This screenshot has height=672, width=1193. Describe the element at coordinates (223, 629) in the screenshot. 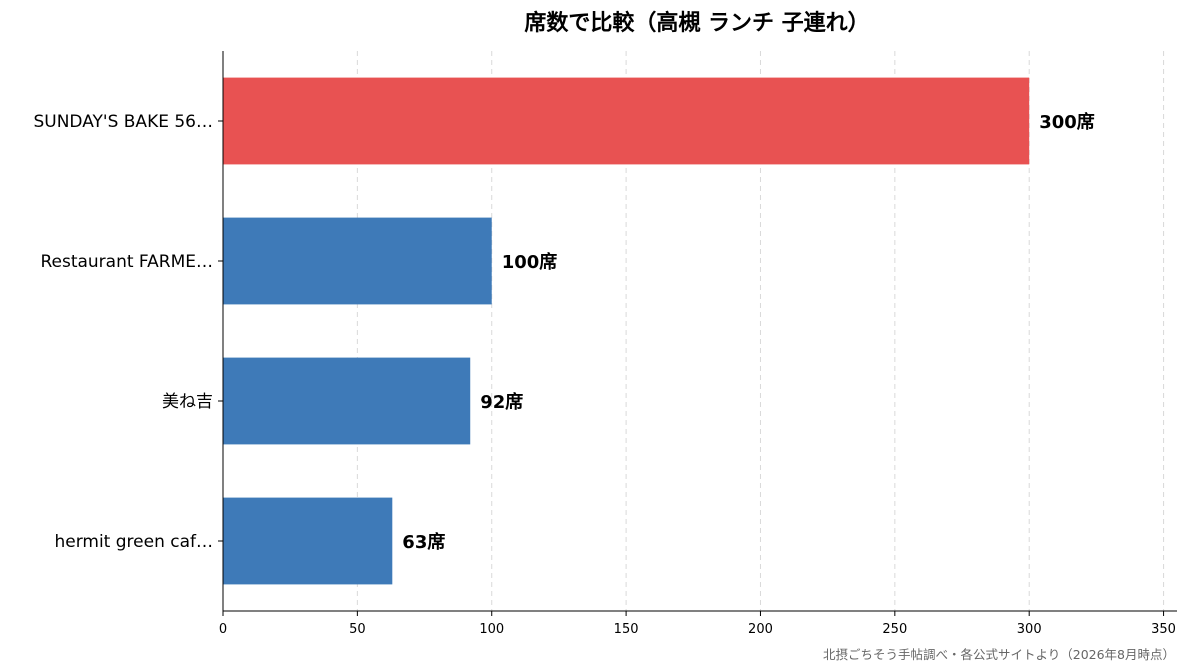

I see `x-tick-label: 0` at that location.